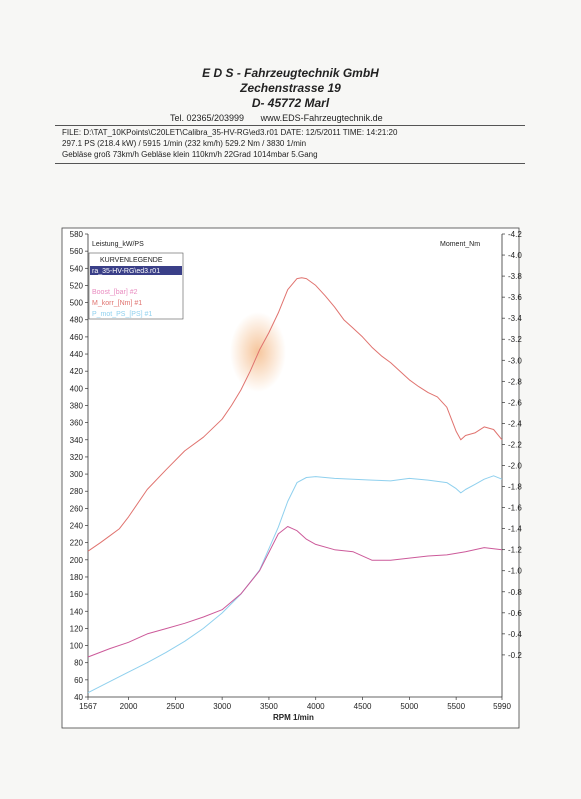  I want to click on y-tick-label: 300, so click(77, 474).